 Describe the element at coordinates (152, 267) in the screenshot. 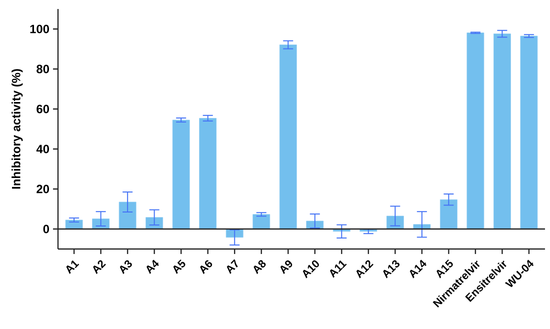

I see `x-tick-label: A4` at that location.